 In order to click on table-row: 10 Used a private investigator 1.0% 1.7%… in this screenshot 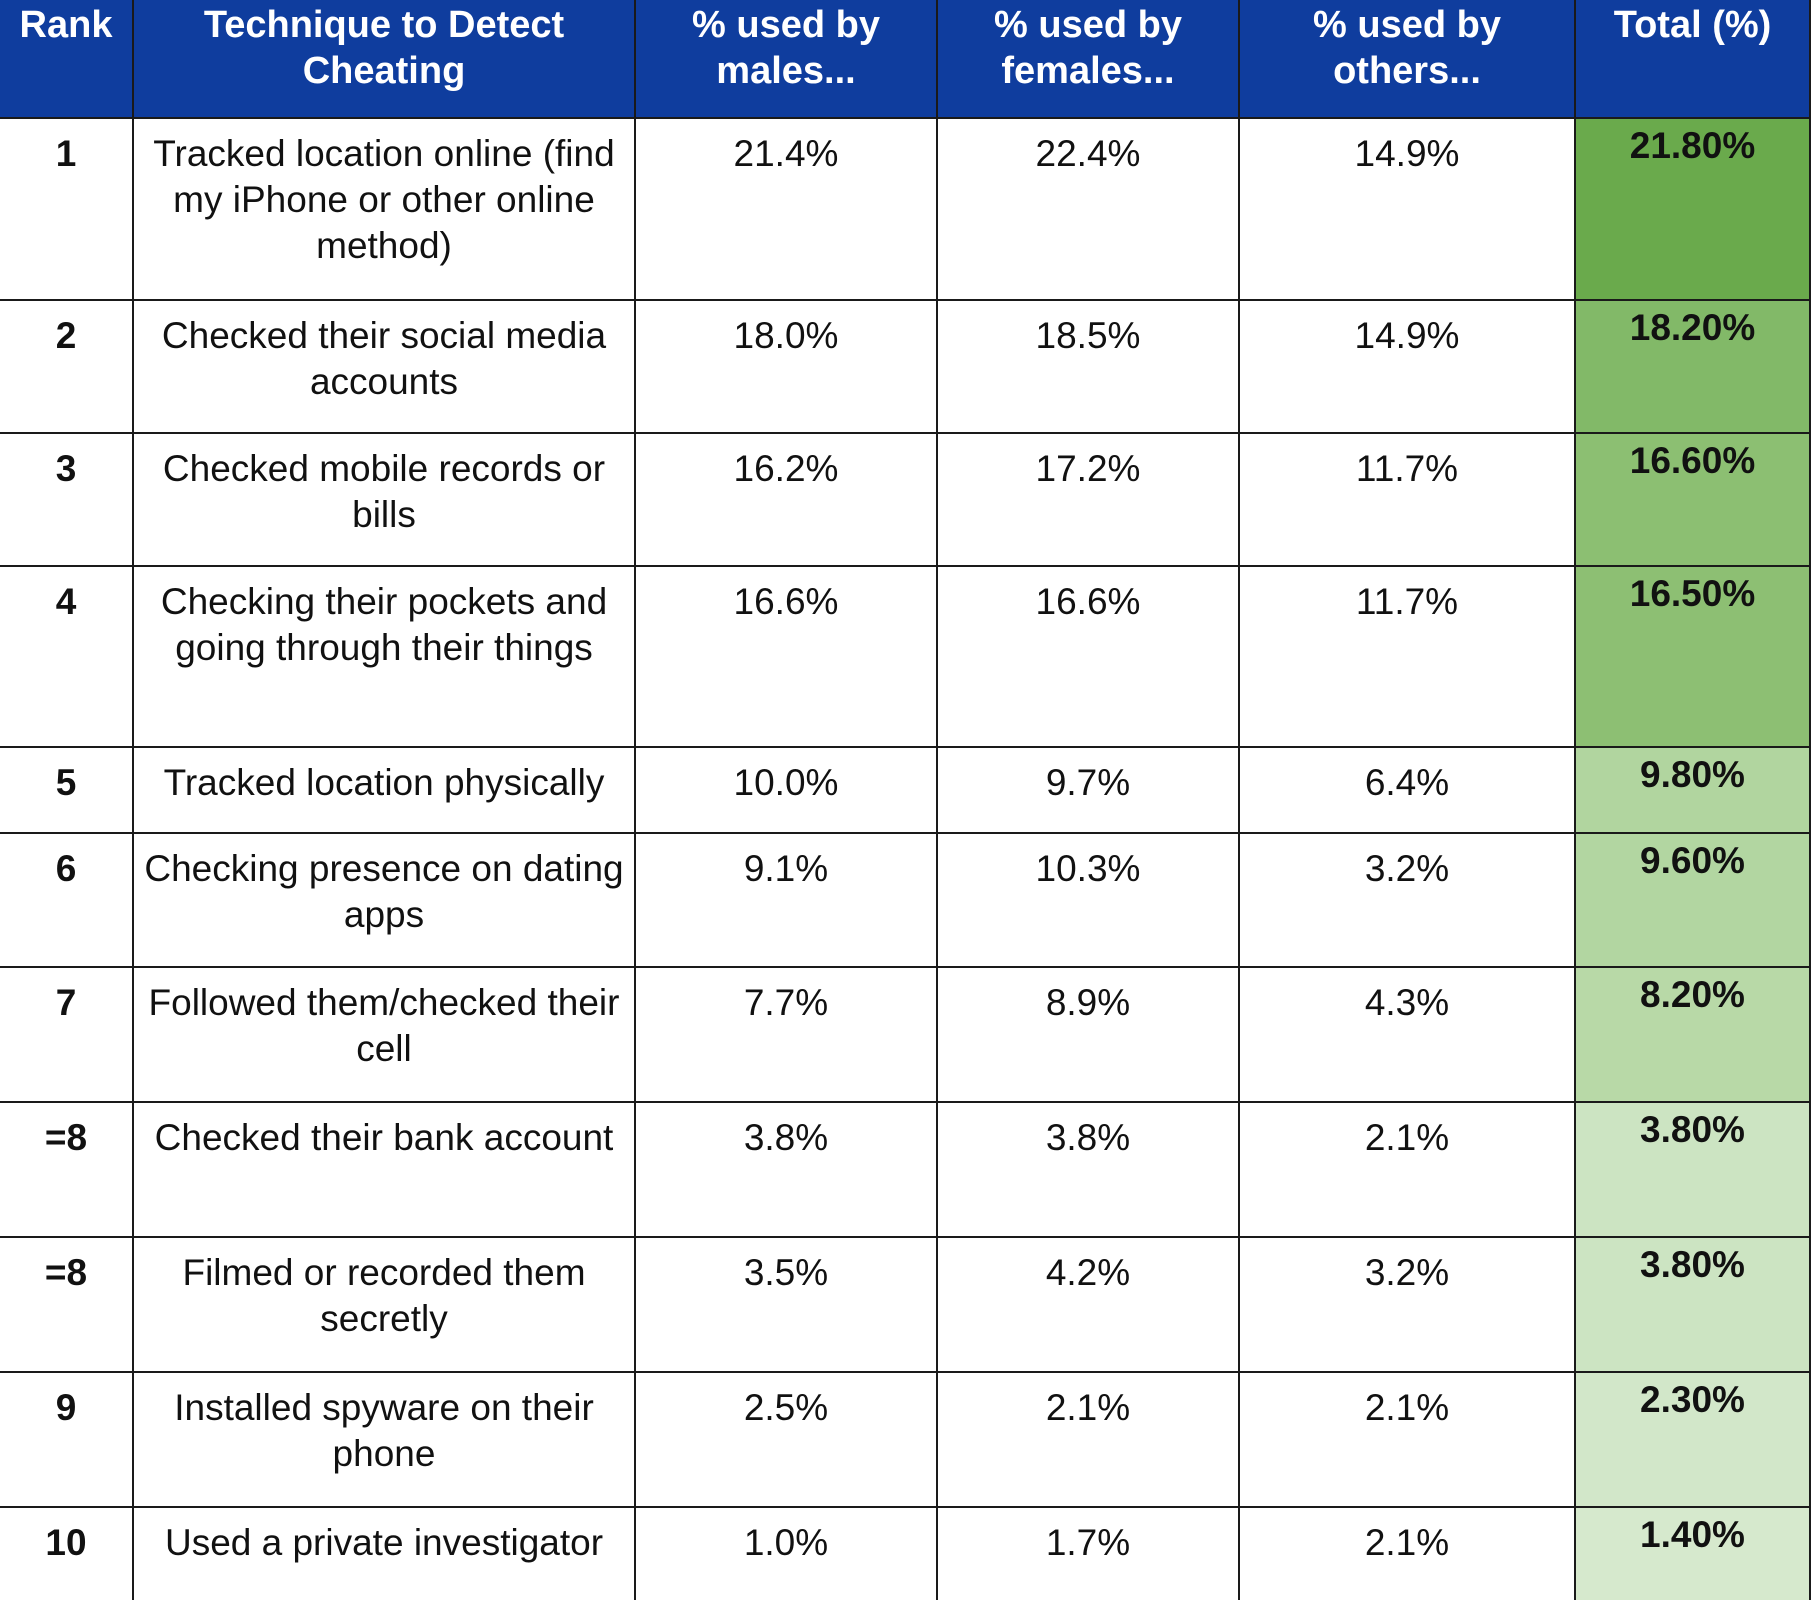, I will do `click(905, 1553)`.